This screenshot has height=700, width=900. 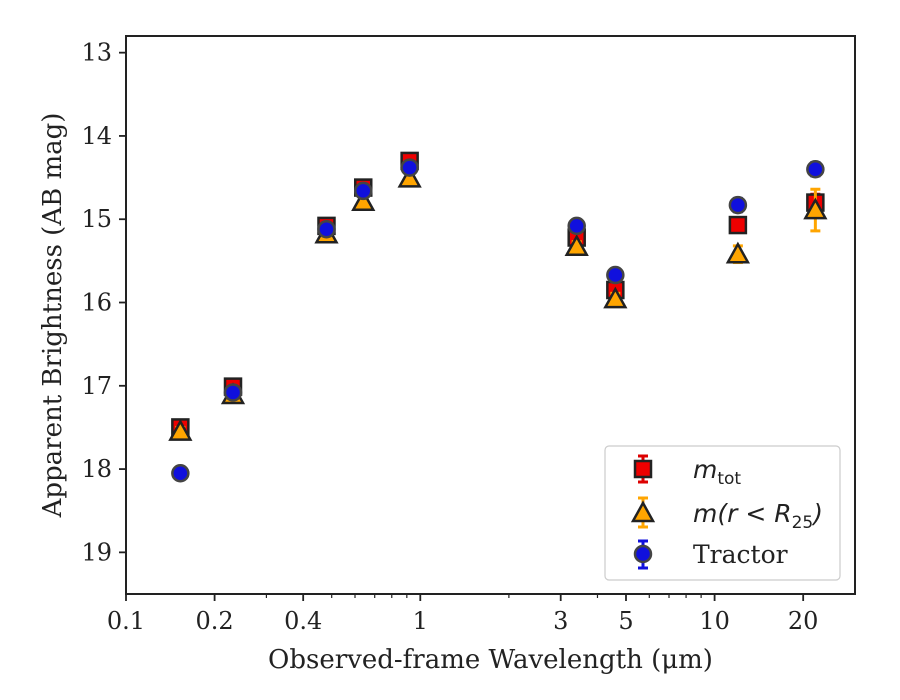 I want to click on legend-frame, so click(x=722, y=513).